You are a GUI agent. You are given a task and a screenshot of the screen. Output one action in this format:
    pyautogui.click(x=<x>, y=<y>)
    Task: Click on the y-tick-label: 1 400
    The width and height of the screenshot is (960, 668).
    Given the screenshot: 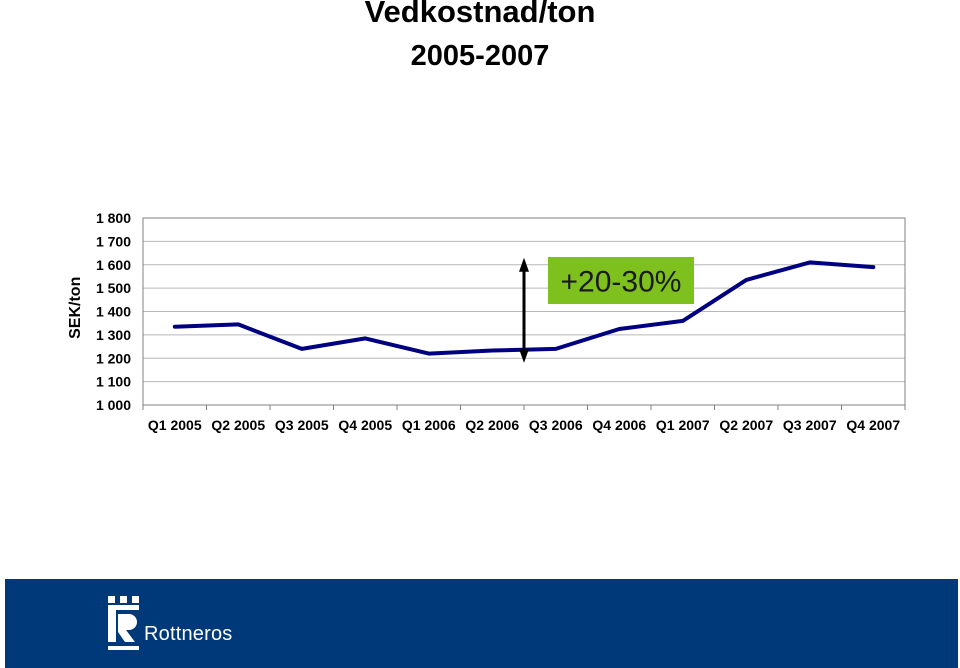 What is the action you would take?
    pyautogui.click(x=113, y=312)
    